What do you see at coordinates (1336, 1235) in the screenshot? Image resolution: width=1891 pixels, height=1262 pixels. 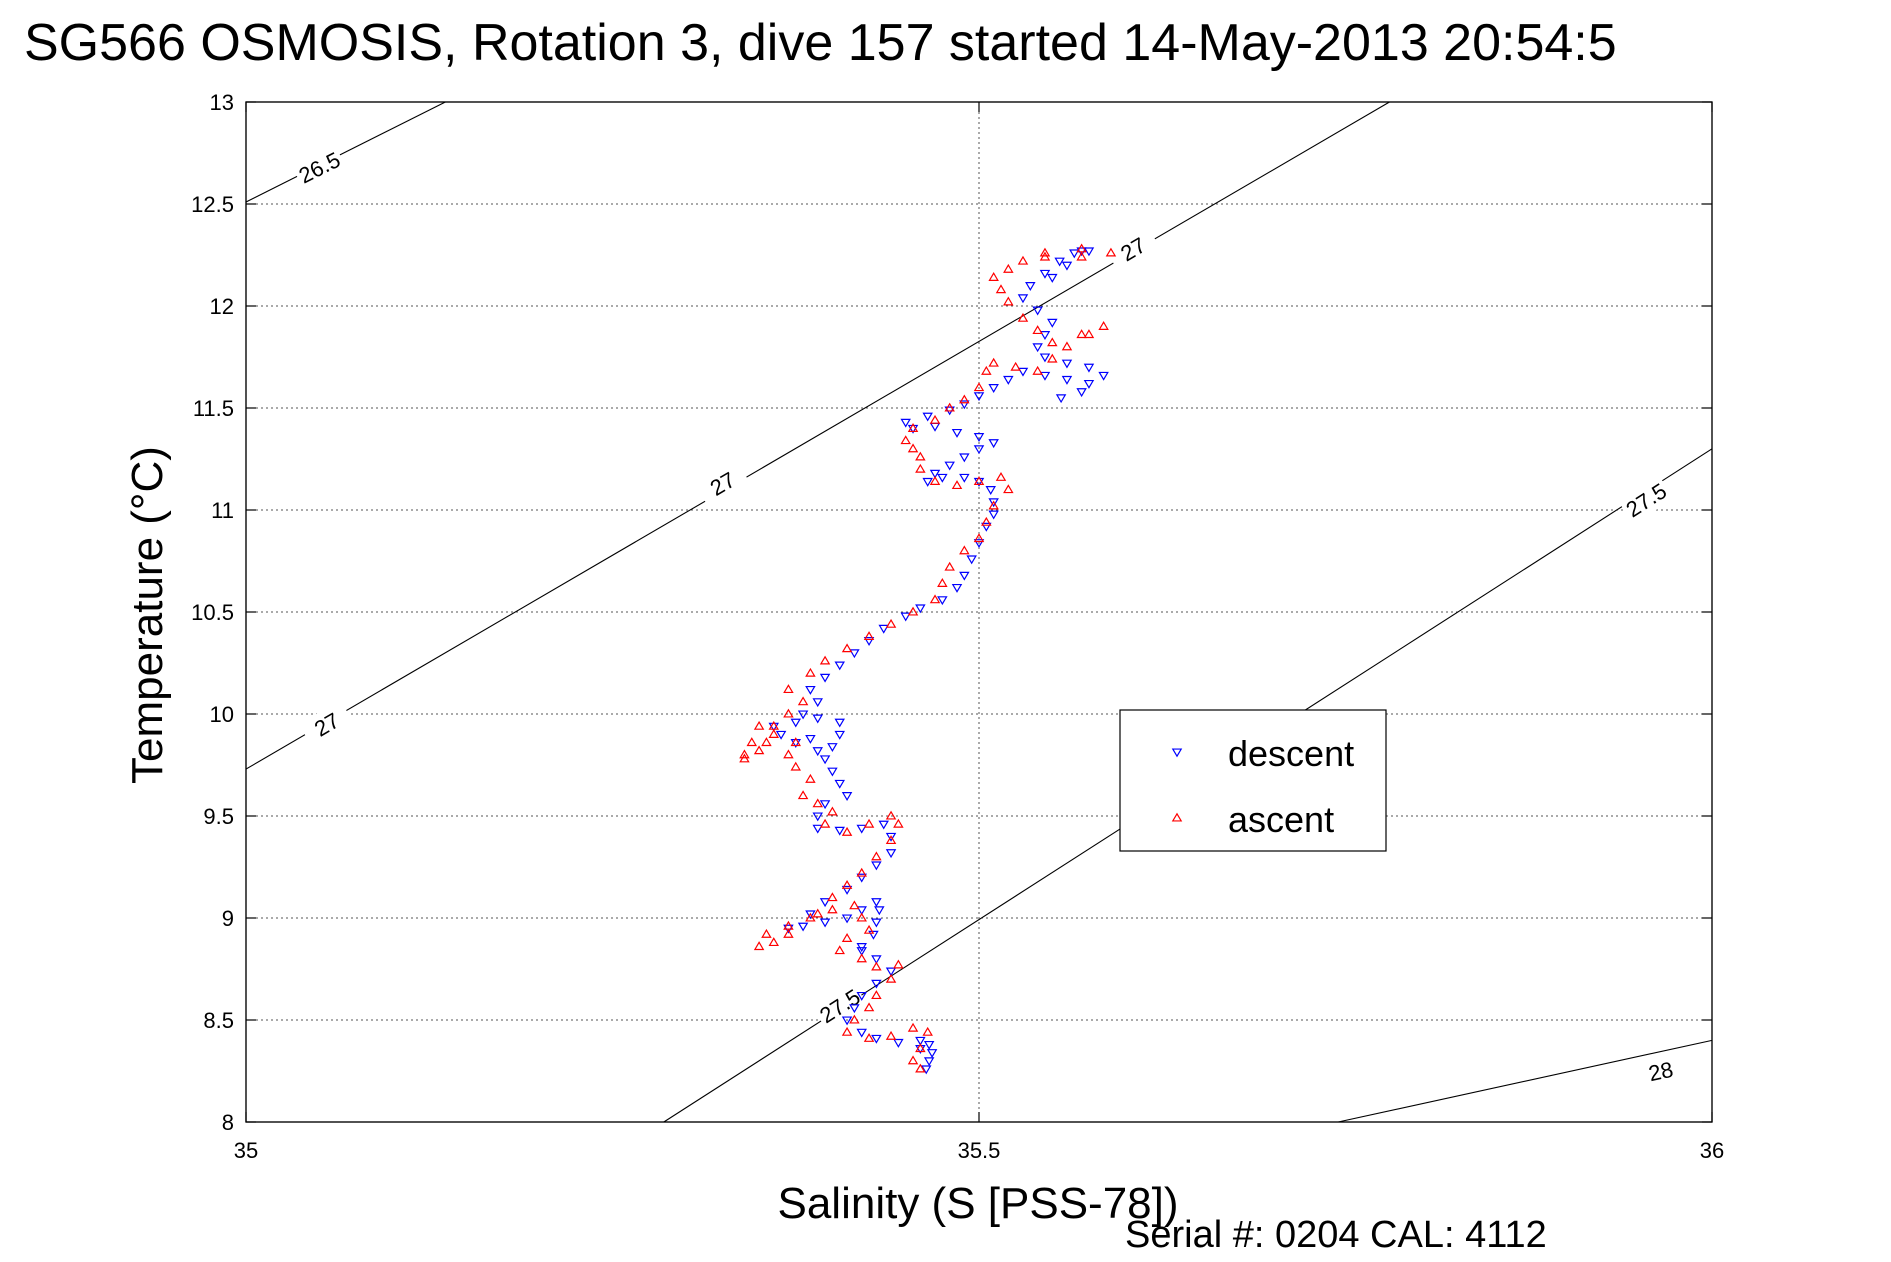 I see `serial-cal-footer: Serial #: 0204 CAL: 4112` at bounding box center [1336, 1235].